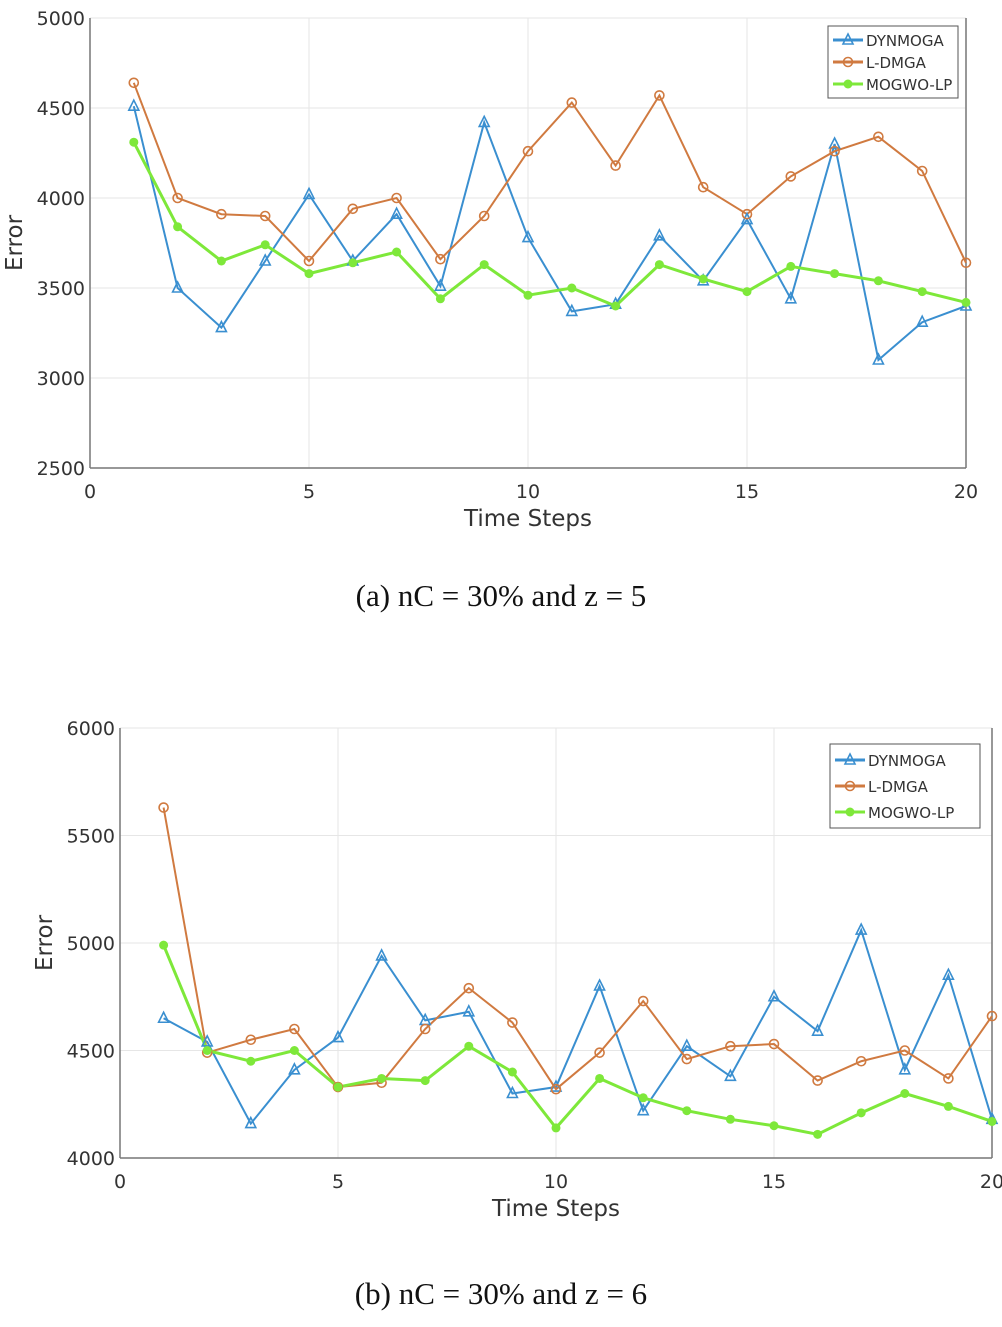  I want to click on y-tick-label: 2500, so click(61, 469).